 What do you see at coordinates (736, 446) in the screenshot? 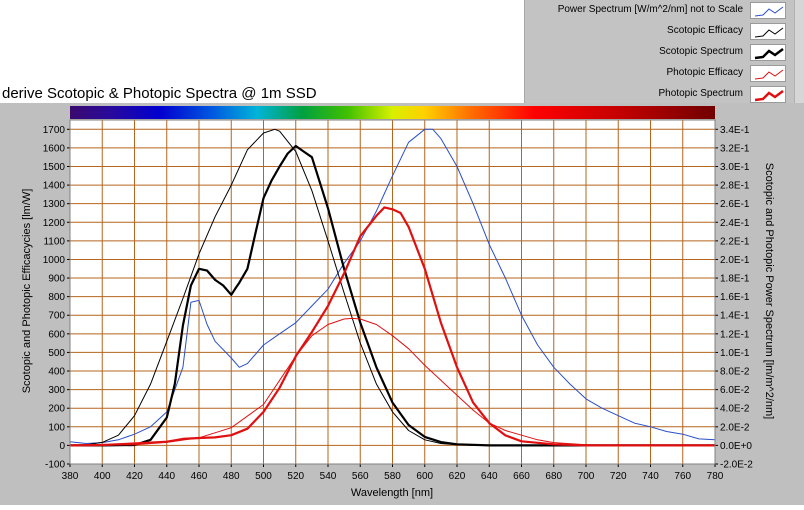
I see `y-tick-label-right: 0.0E+0` at bounding box center [736, 446].